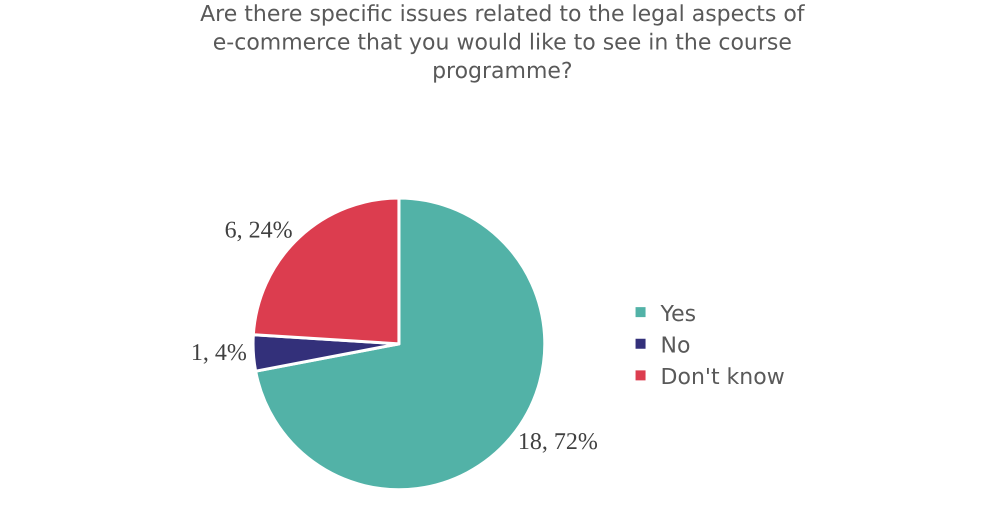  I want to click on data-label: 1, 4%, so click(218, 353).